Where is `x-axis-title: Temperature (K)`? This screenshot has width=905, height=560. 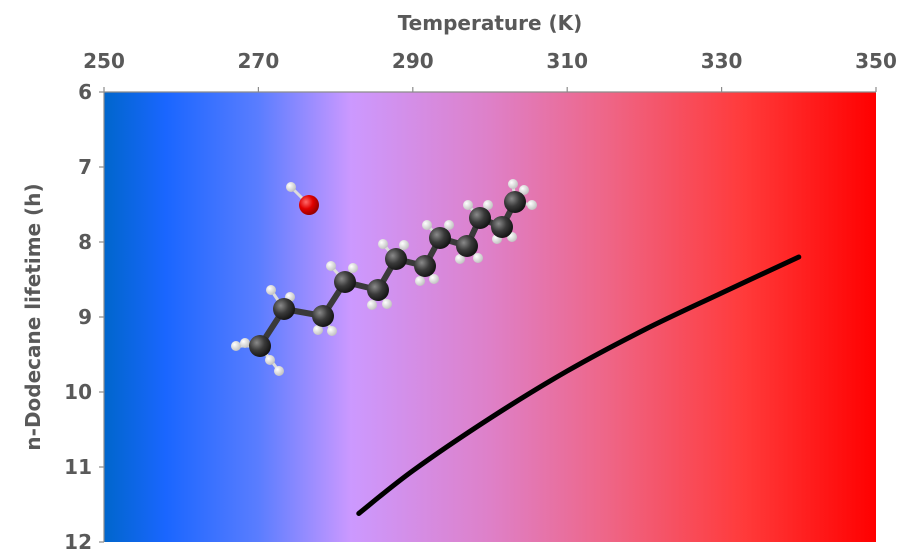 x-axis-title: Temperature (K) is located at coordinates (490, 23).